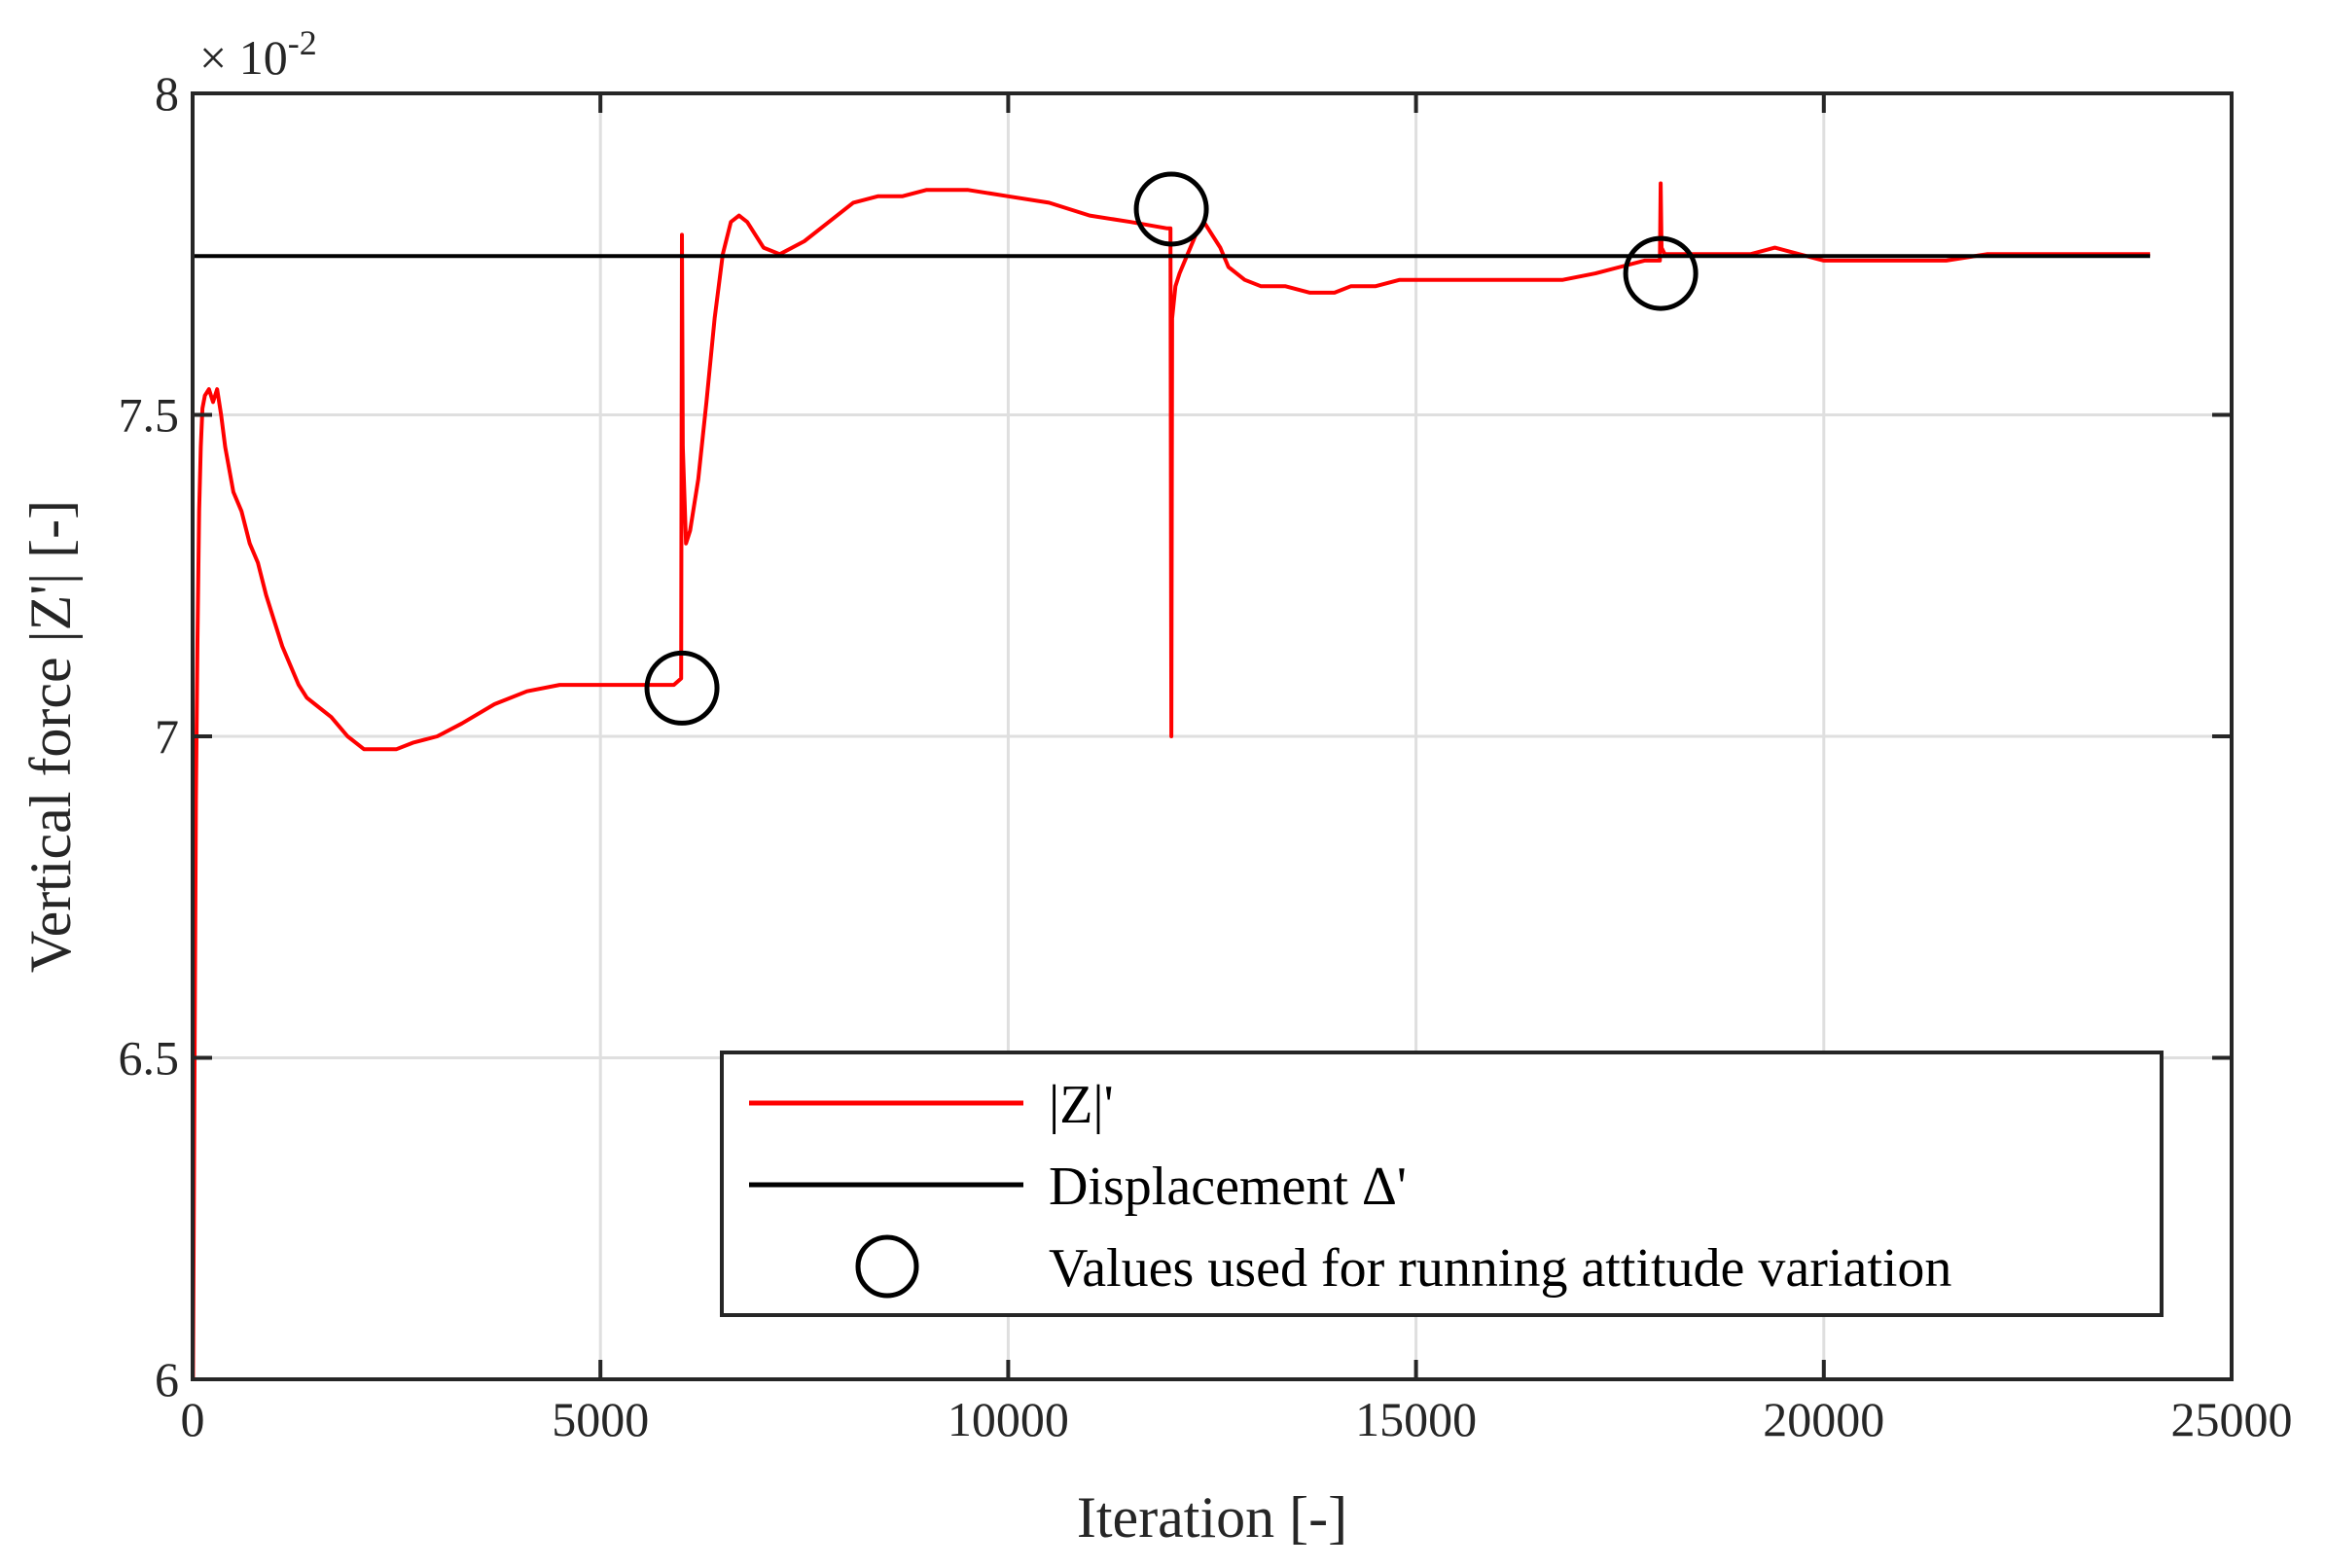 The image size is (2325, 1568). What do you see at coordinates (149, 415) in the screenshot?
I see `y-tick-label: 7.5` at bounding box center [149, 415].